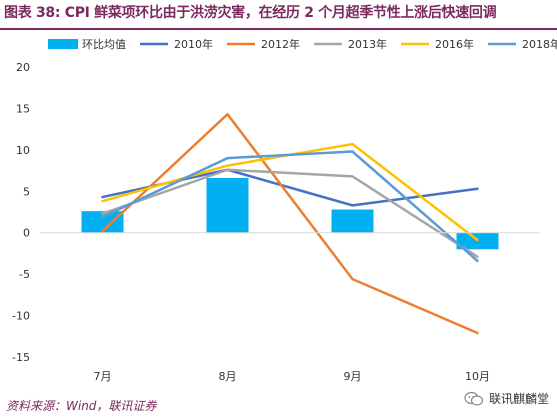  I want to click on legend-label: 2013年, so click(367, 44).